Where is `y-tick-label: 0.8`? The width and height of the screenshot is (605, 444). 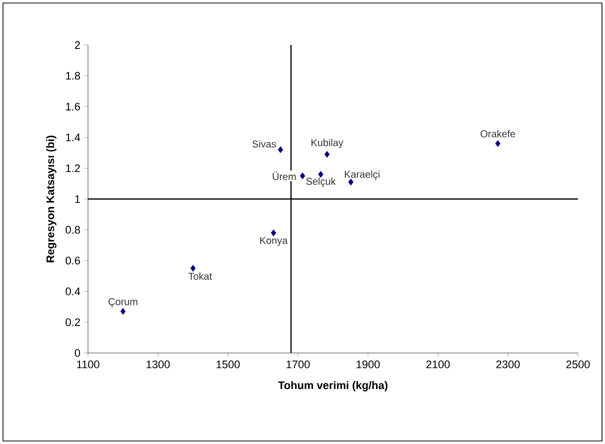
y-tick-label: 0.8 is located at coordinates (73, 230).